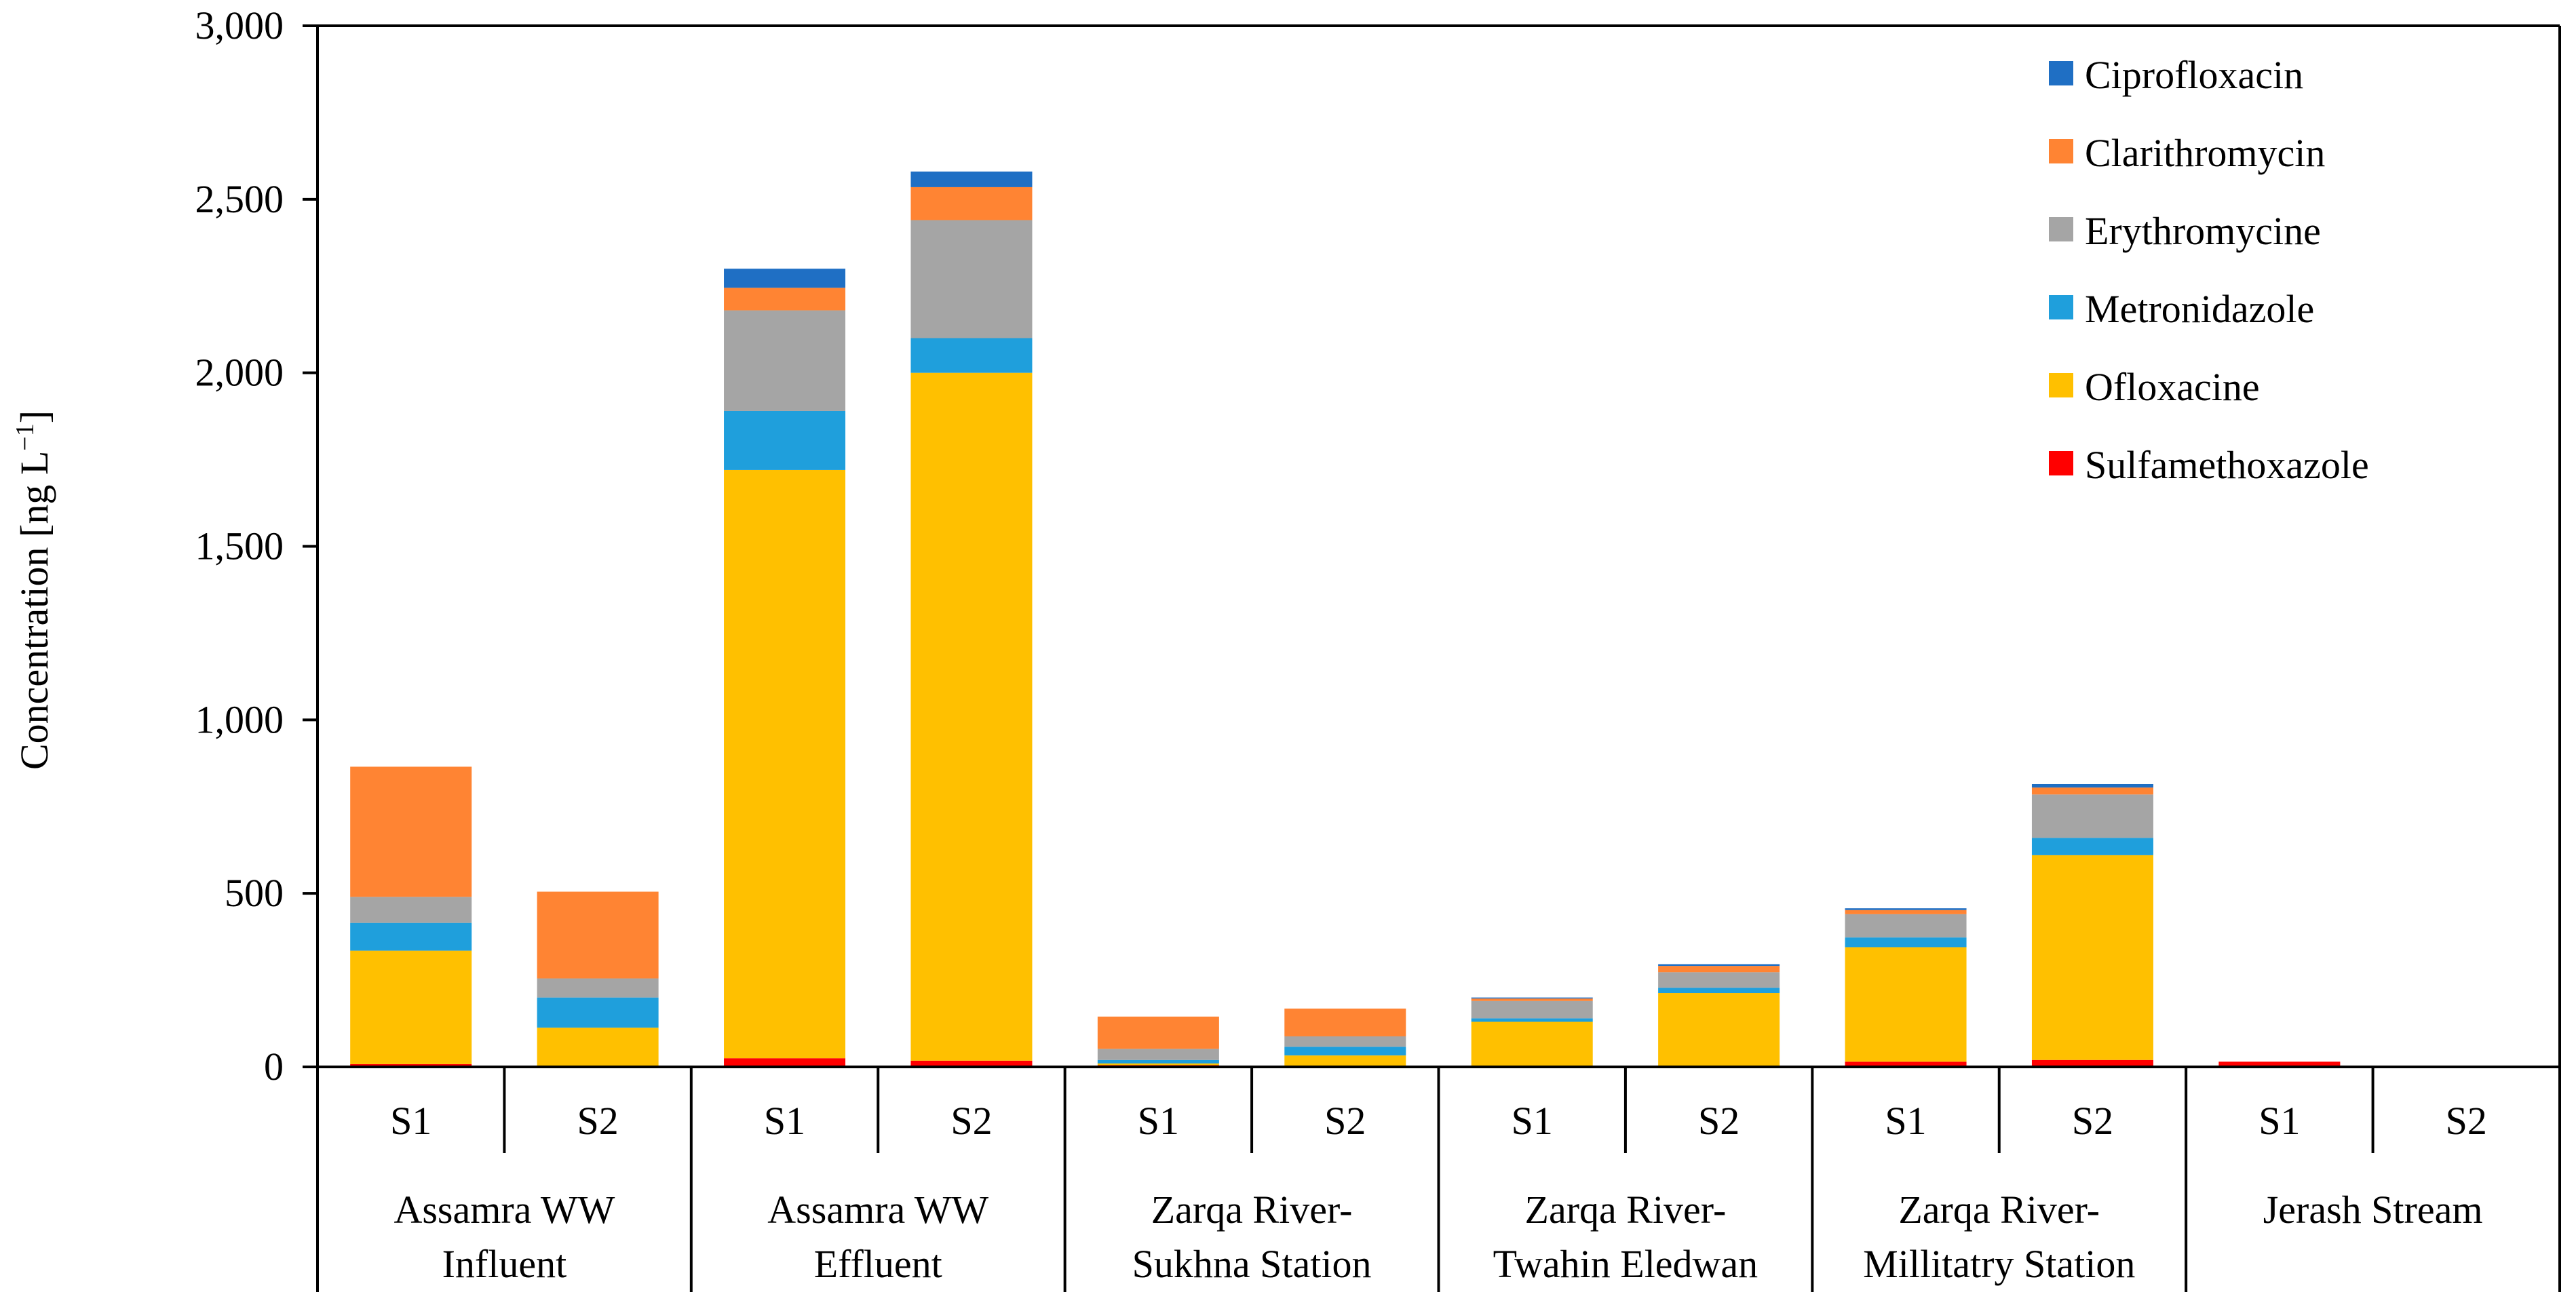 Image resolution: width=2576 pixels, height=1307 pixels. I want to click on y-tick-label: 1,000, so click(239, 719).